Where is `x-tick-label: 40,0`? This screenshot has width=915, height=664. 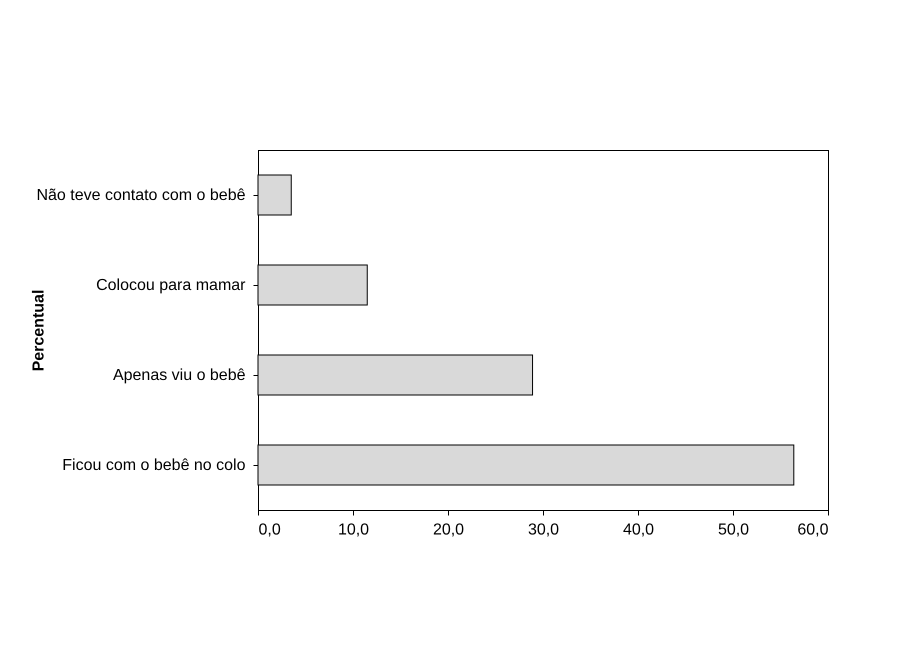
x-tick-label: 40,0 is located at coordinates (638, 530).